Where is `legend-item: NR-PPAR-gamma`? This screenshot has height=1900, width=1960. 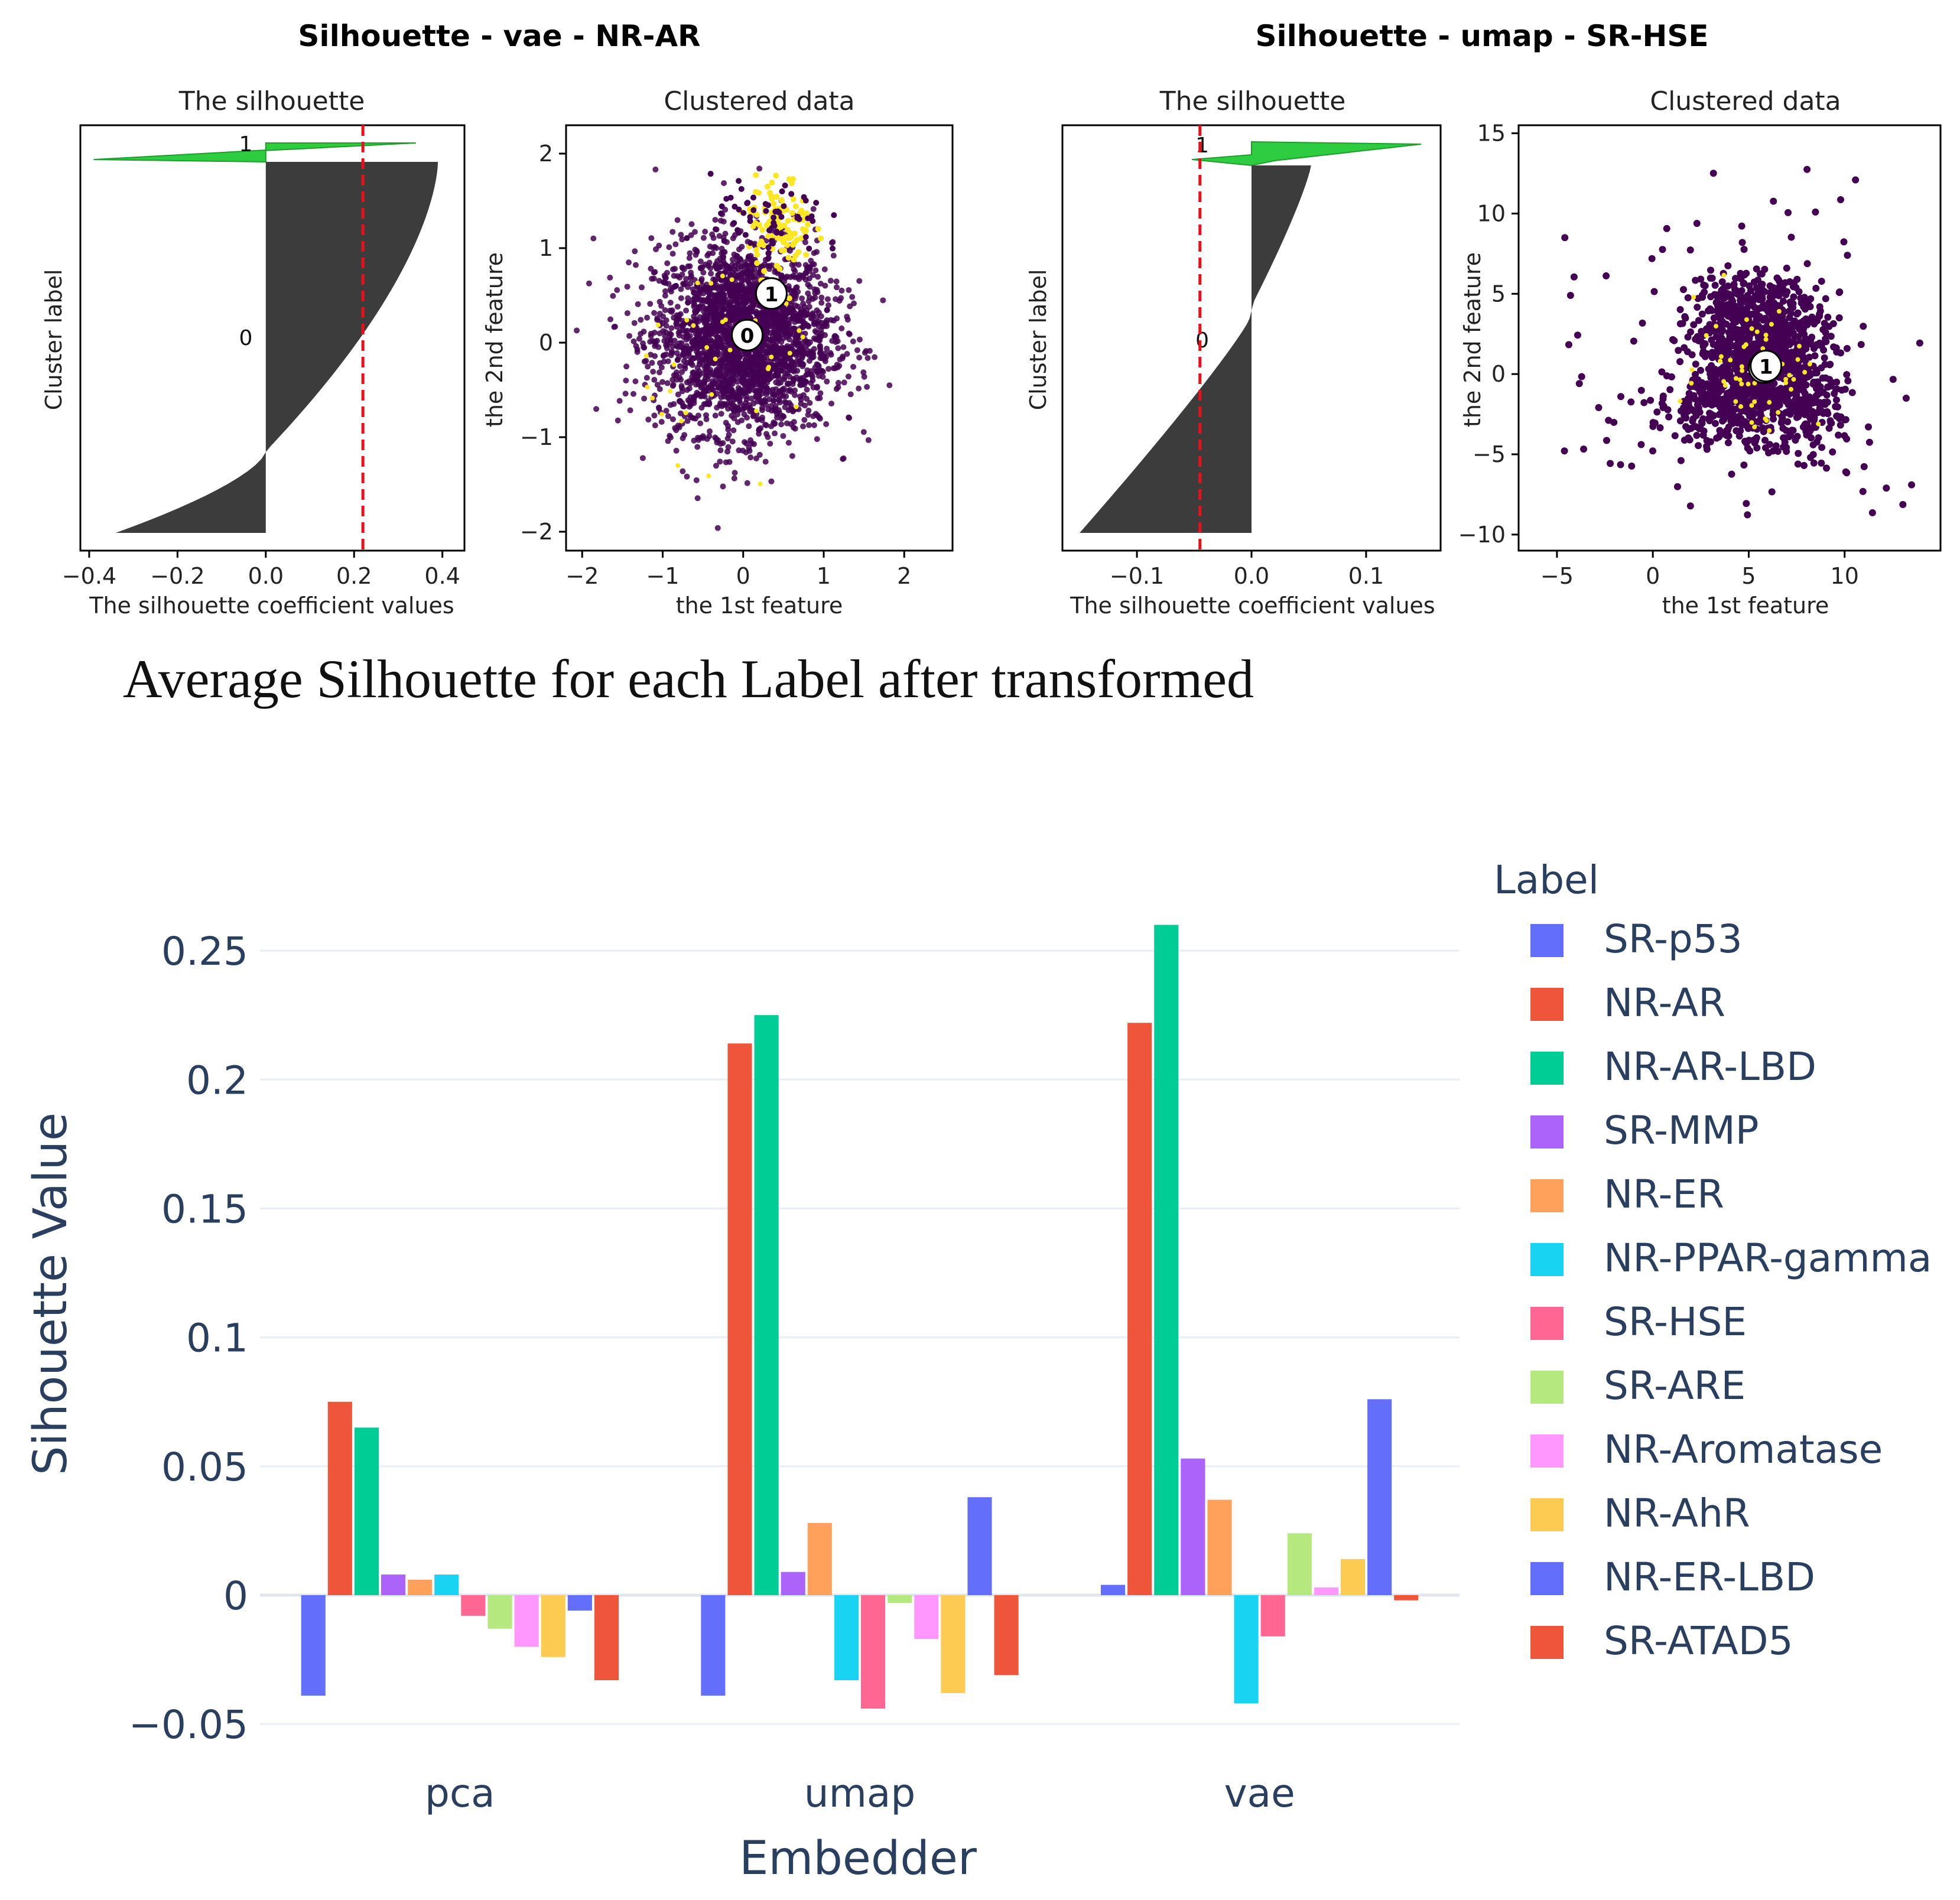
legend-item: NR-PPAR-gamma is located at coordinates (1731, 1258).